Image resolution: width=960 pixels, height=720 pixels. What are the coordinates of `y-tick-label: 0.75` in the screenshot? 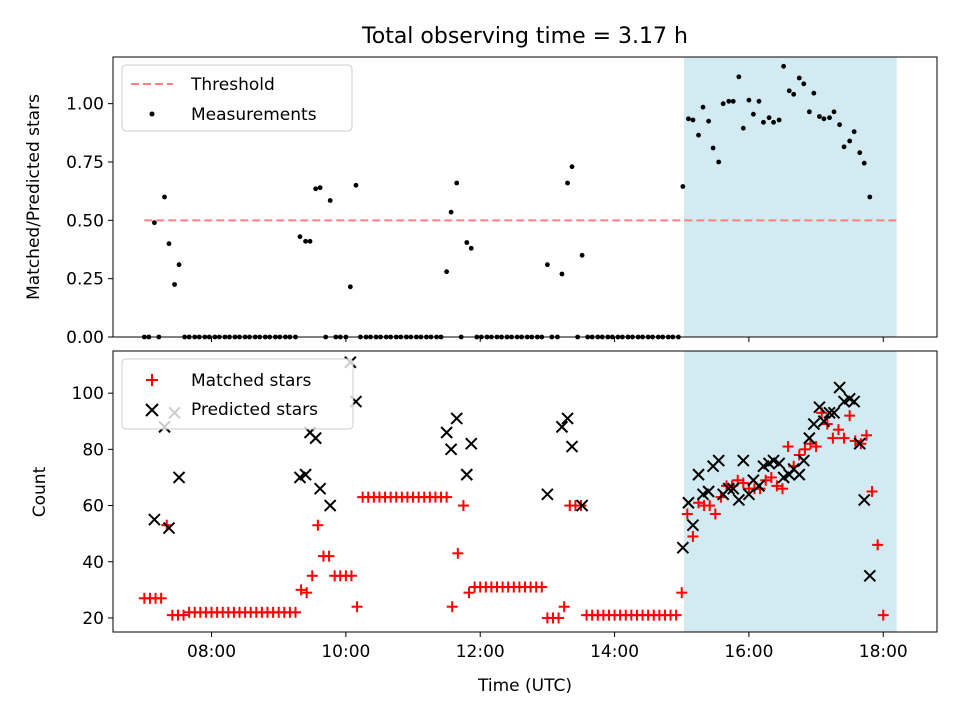 It's located at (85, 163).